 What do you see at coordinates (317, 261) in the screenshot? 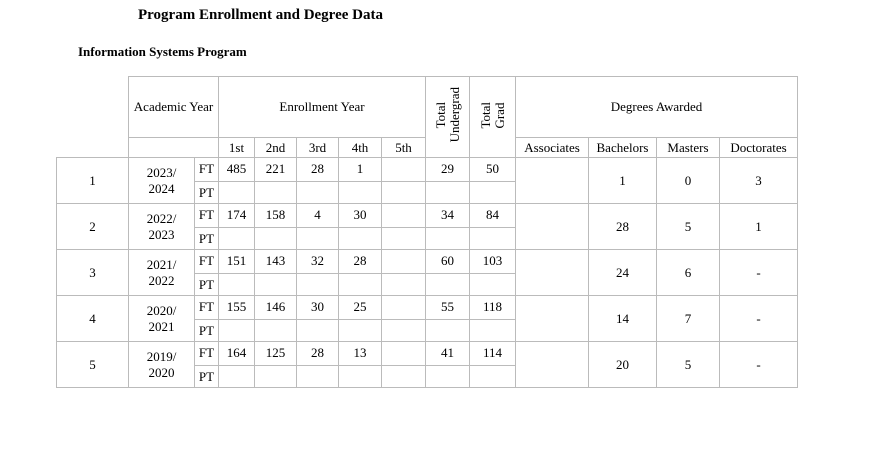
I see `enrollment-cell: 32` at bounding box center [317, 261].